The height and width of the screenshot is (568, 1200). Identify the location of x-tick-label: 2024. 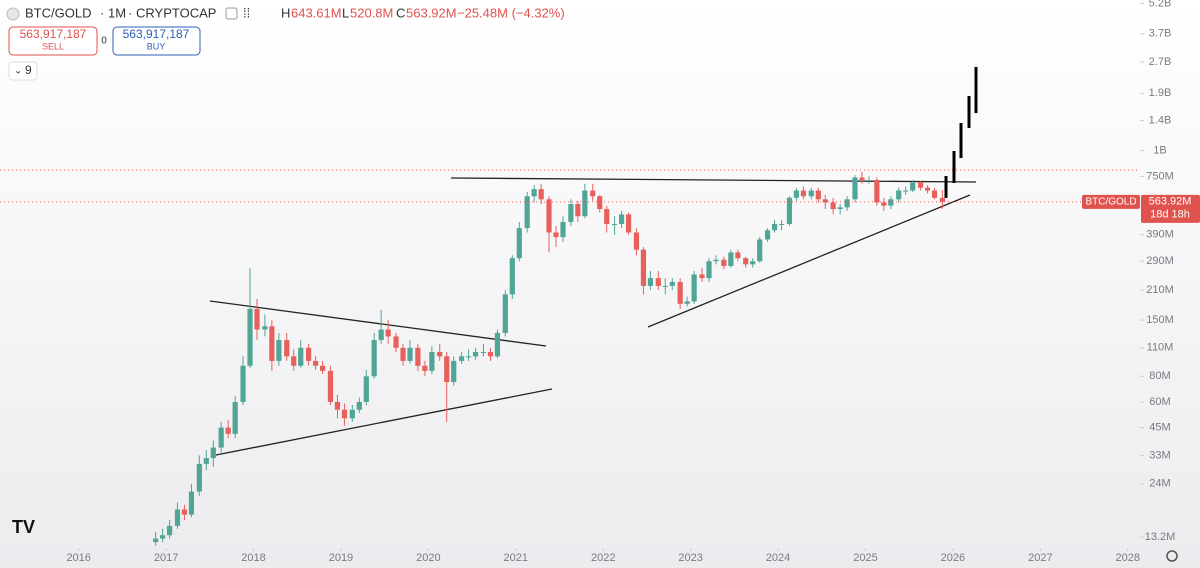
(778, 558).